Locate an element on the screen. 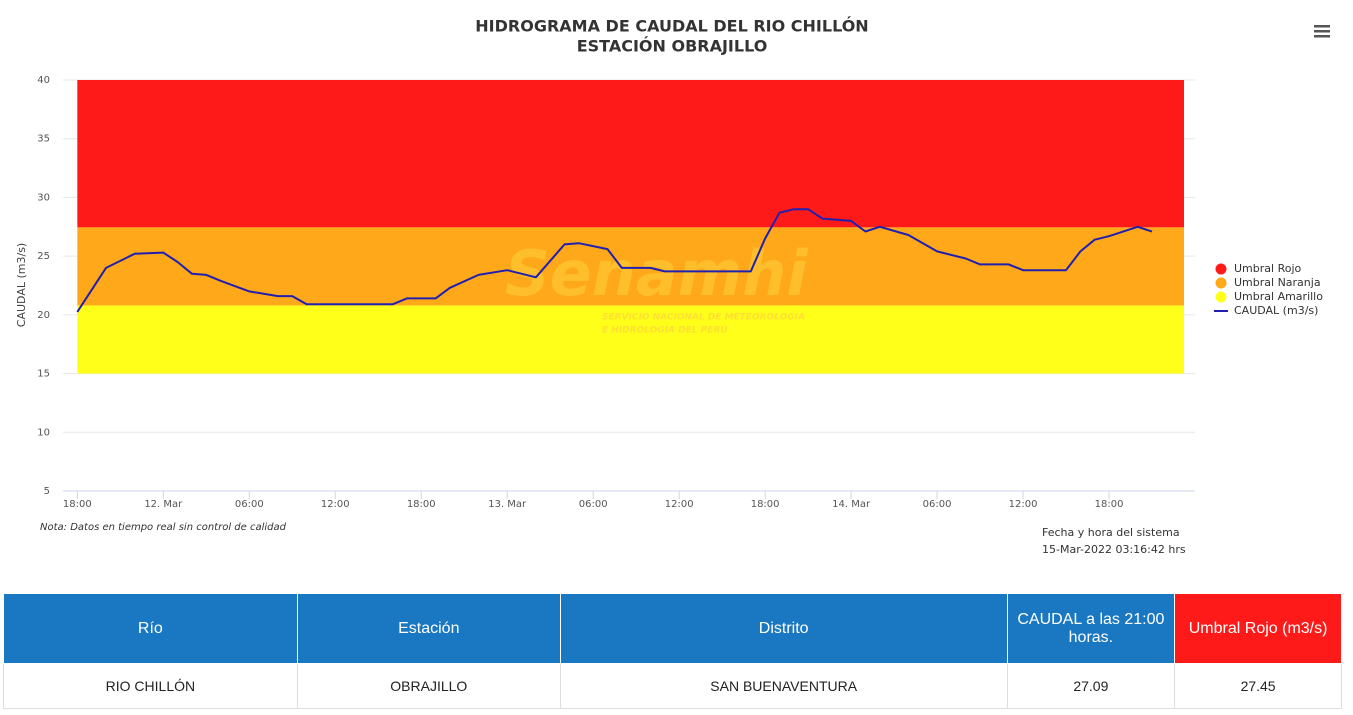 The image size is (1353, 715). table-cell: 27.09 is located at coordinates (1091, 686).